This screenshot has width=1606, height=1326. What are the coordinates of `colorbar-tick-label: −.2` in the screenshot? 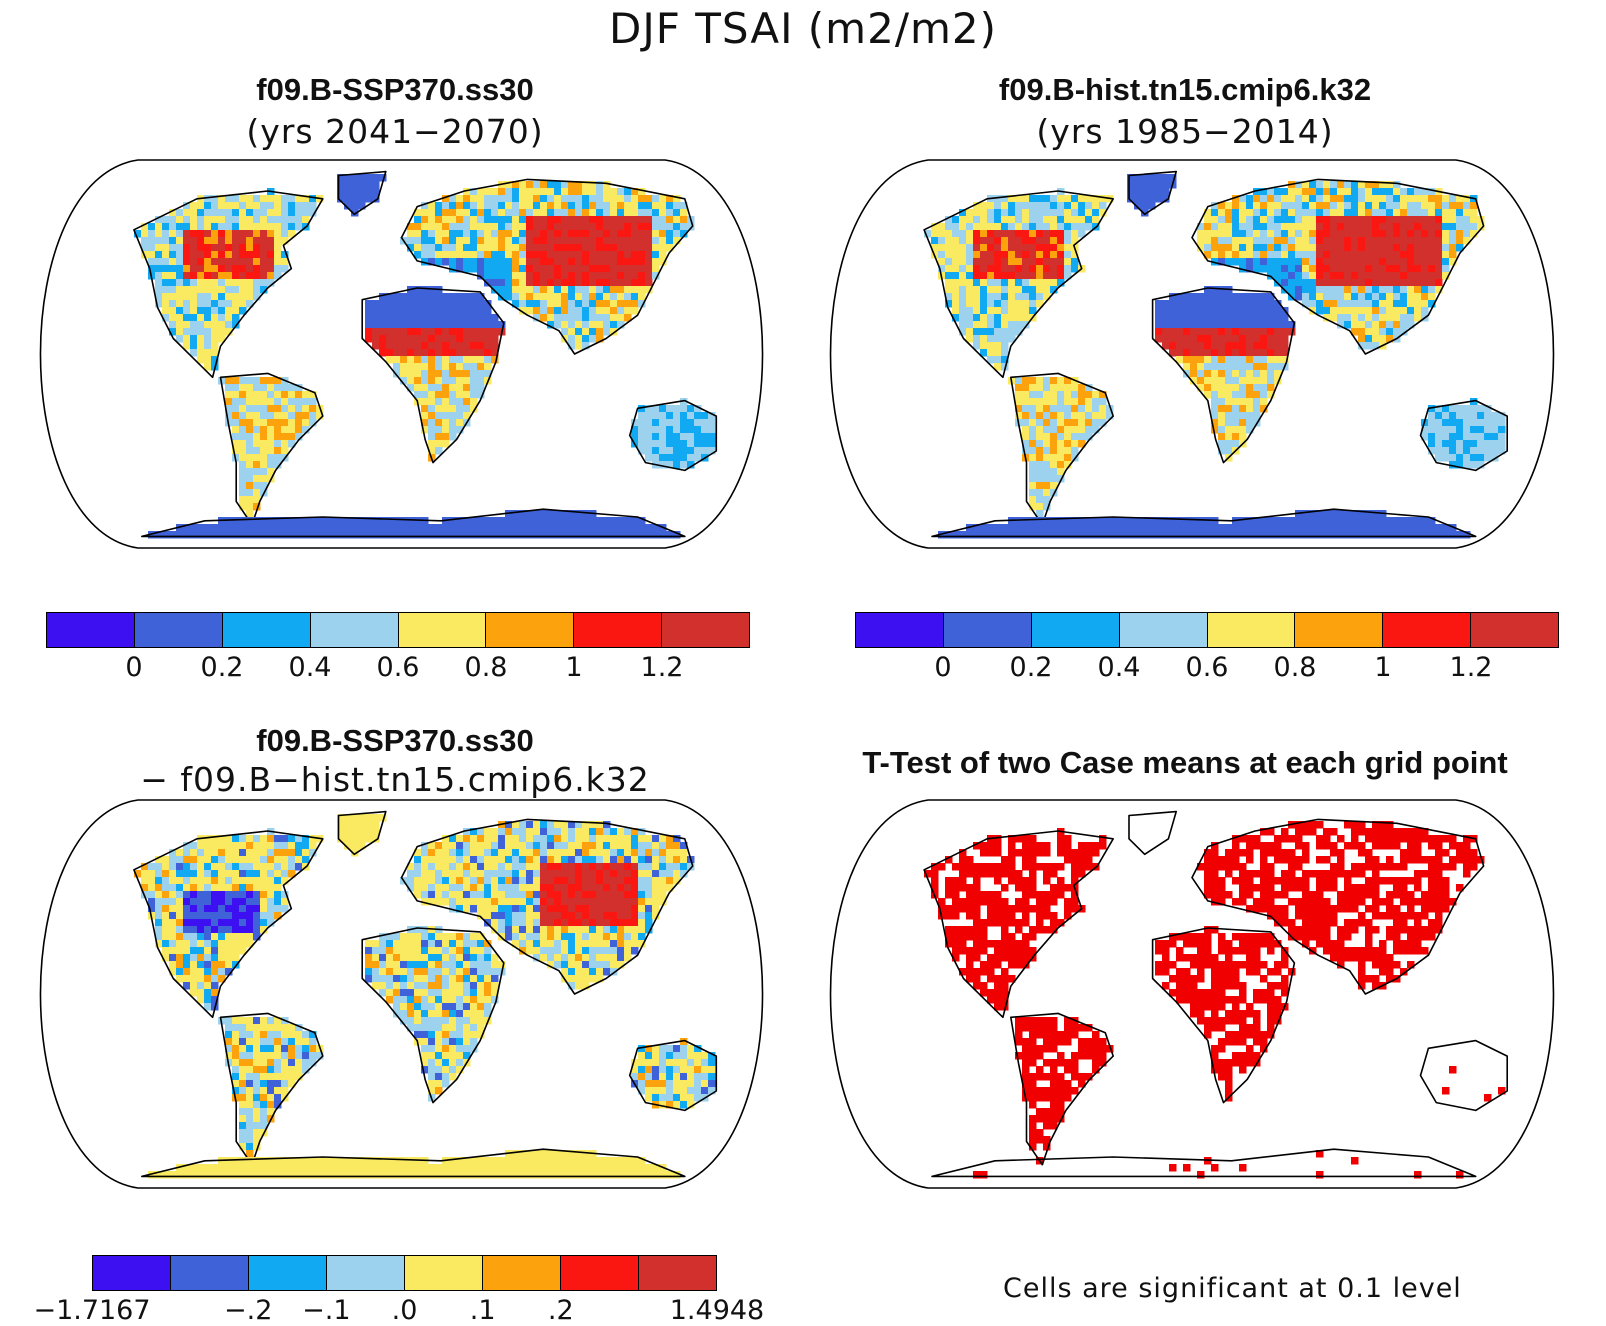 It's located at (248, 1310).